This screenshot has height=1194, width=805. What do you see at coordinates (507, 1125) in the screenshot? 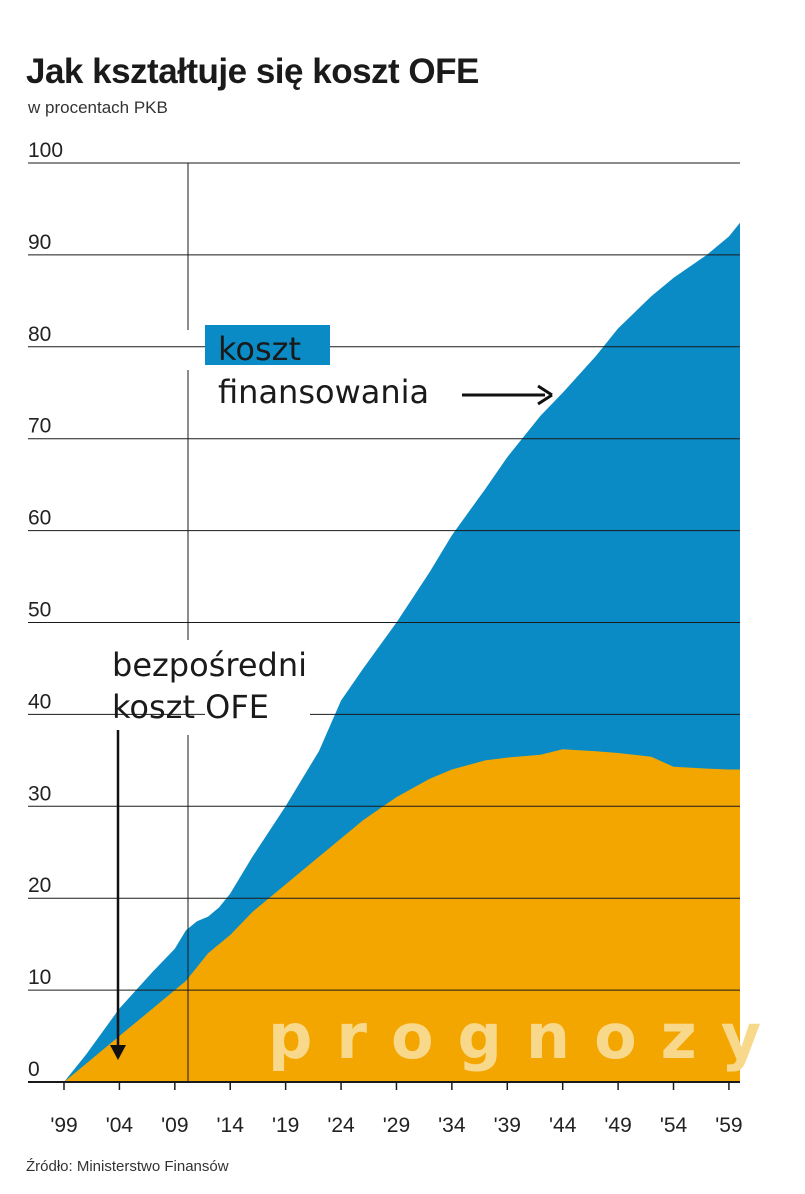
I see `x-tick-label: '39` at bounding box center [507, 1125].